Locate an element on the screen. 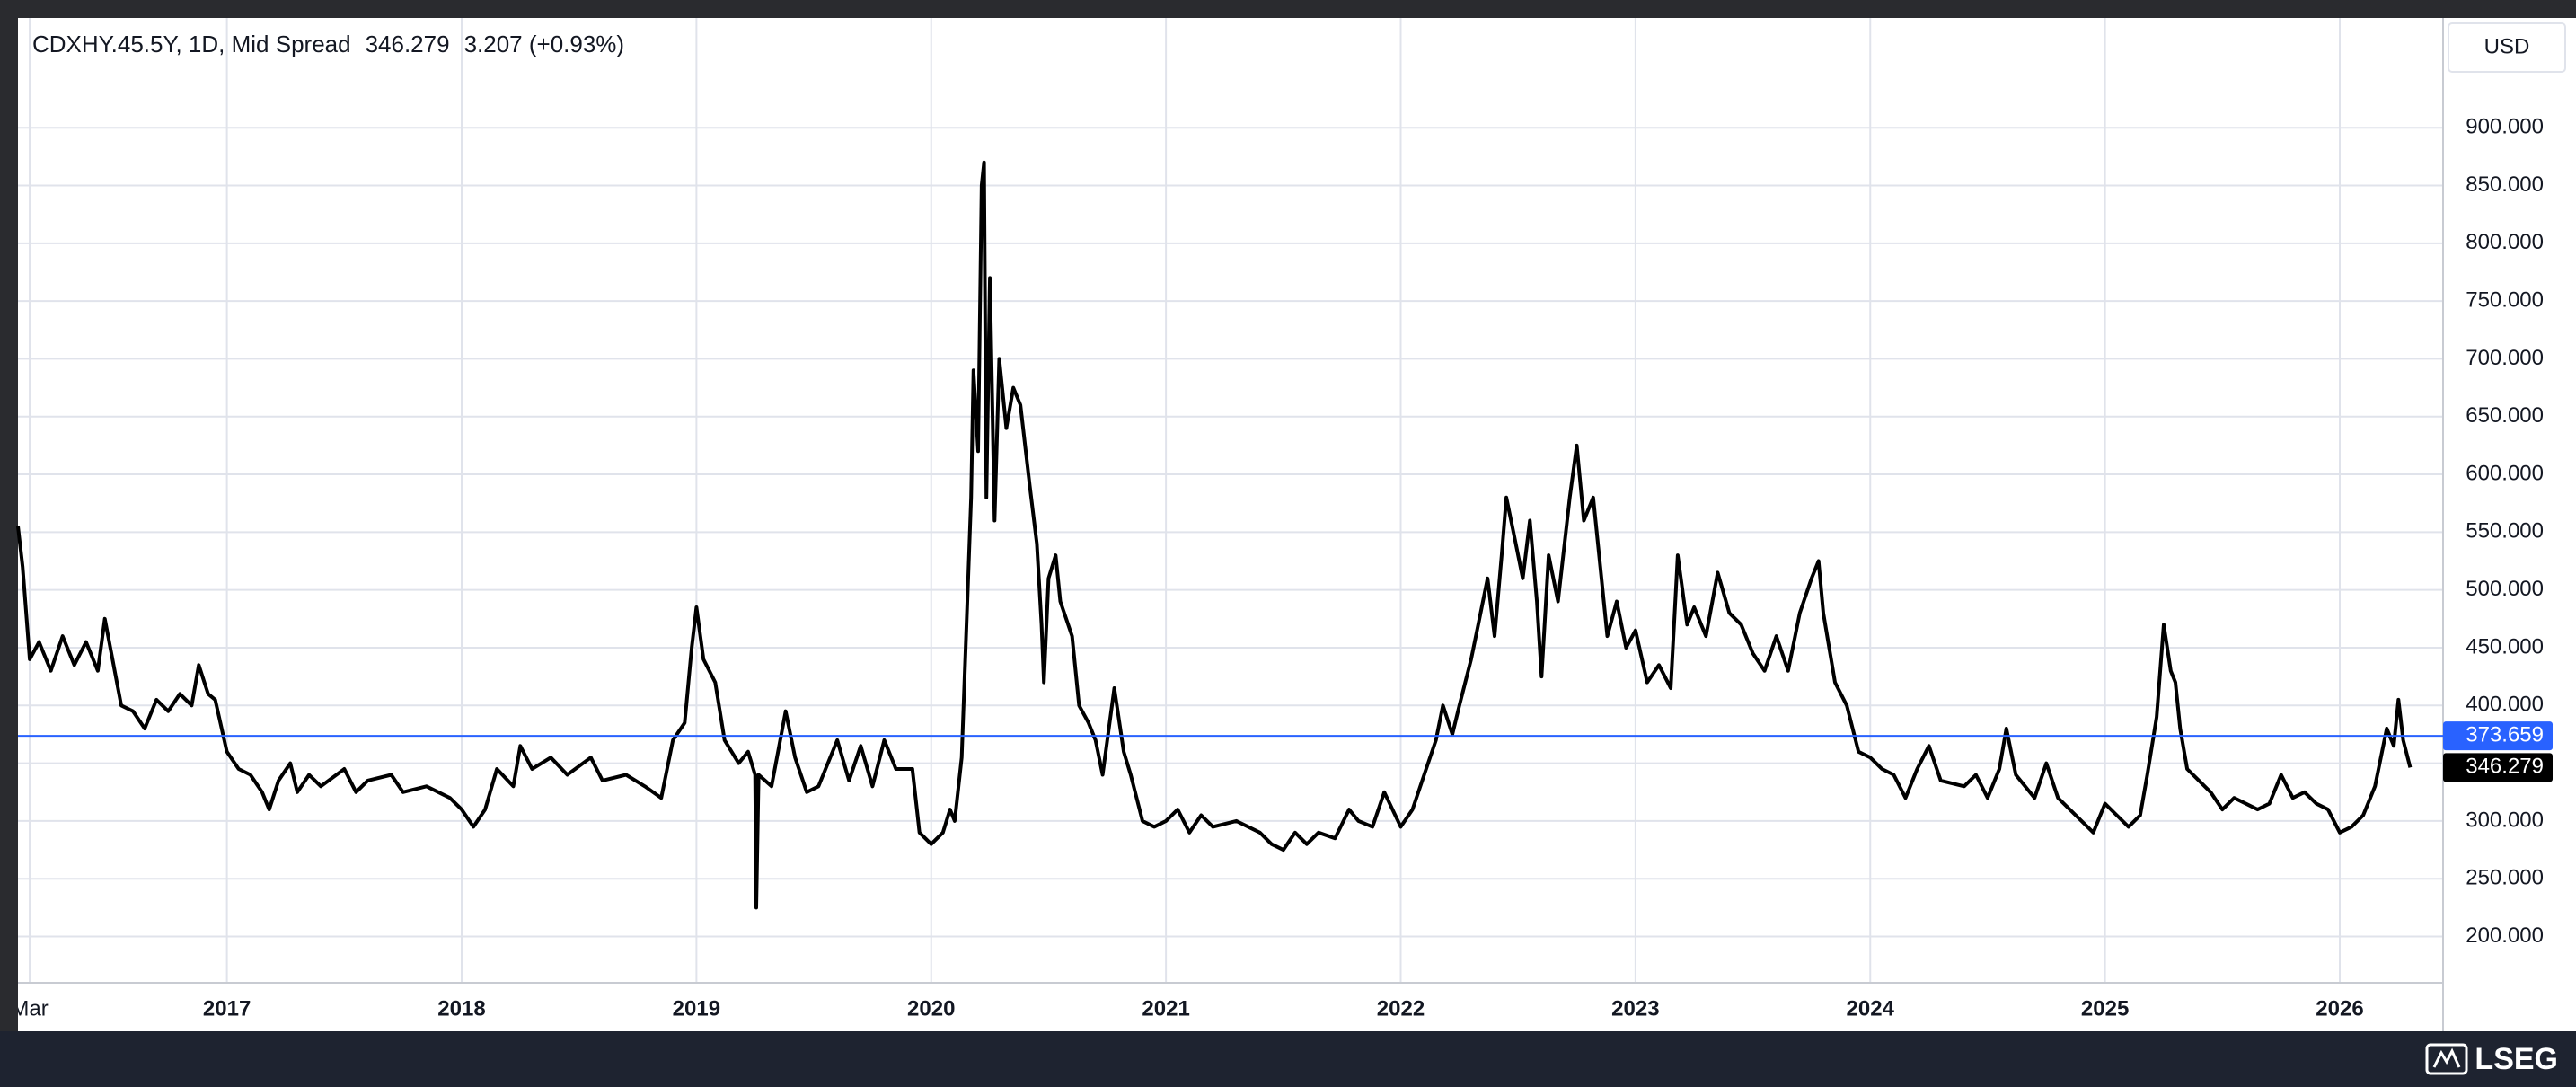 This screenshot has height=1087, width=2576. chart-title: CDXHY.45.5Y, 1D, Mid Spread is located at coordinates (191, 44).